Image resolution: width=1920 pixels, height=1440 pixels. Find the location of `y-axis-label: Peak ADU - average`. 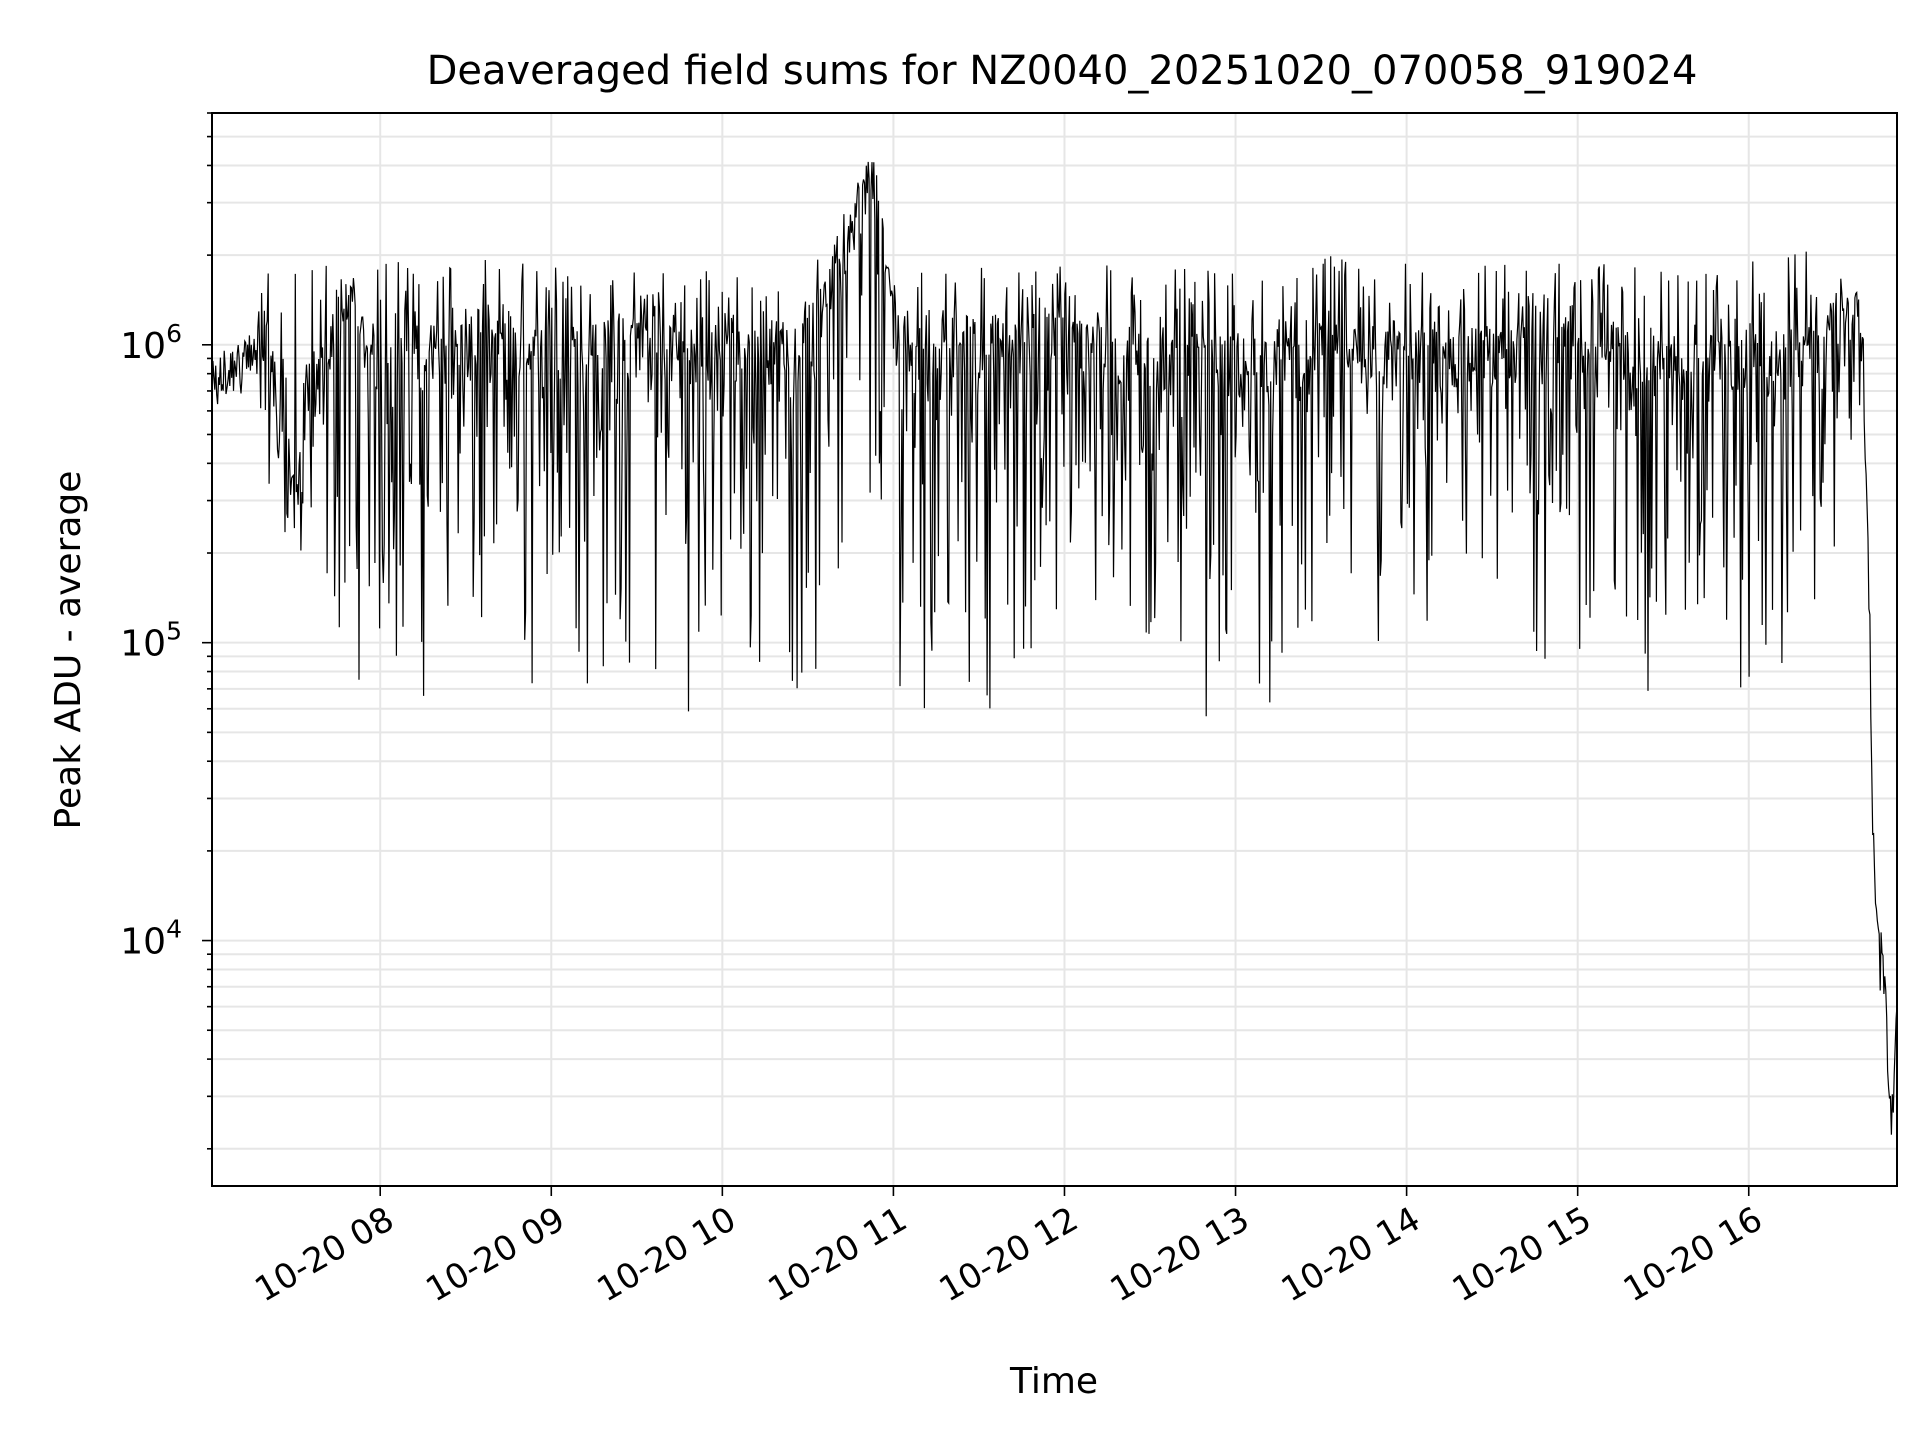

y-axis-label: Peak ADU - average is located at coordinates (68, 650).